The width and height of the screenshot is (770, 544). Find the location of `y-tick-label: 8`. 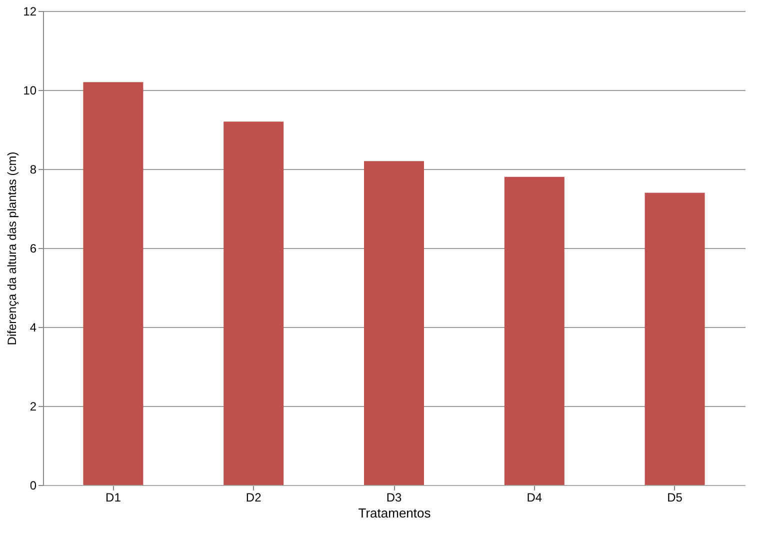

y-tick-label: 8 is located at coordinates (33, 169).